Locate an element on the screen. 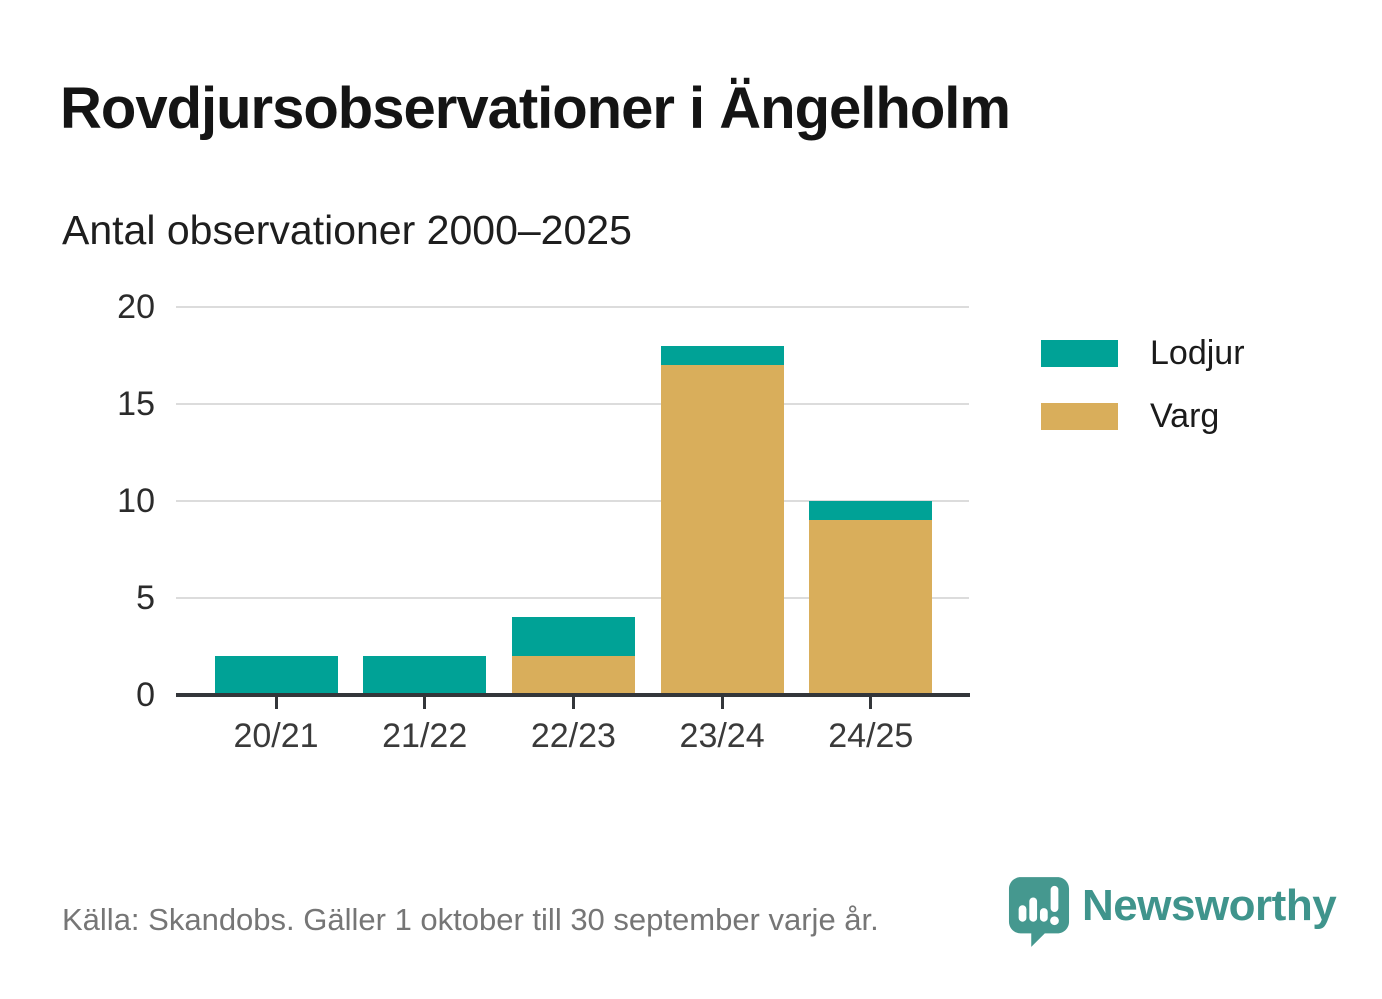 This screenshot has height=999, width=1382. legend-swatch-varg is located at coordinates (1079, 416).